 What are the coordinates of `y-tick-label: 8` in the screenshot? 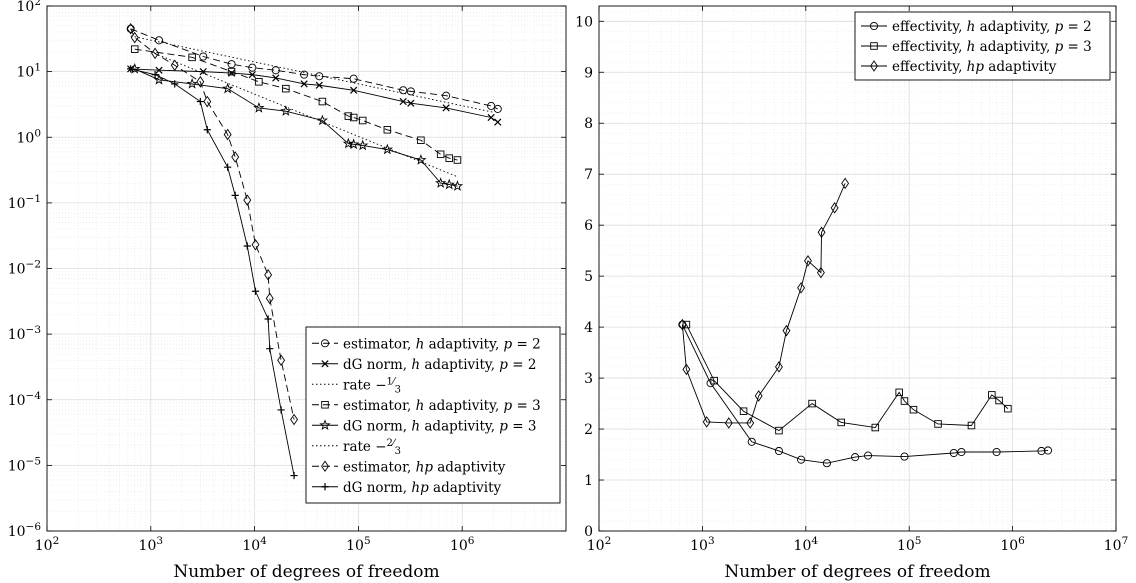 It's located at (588, 124).